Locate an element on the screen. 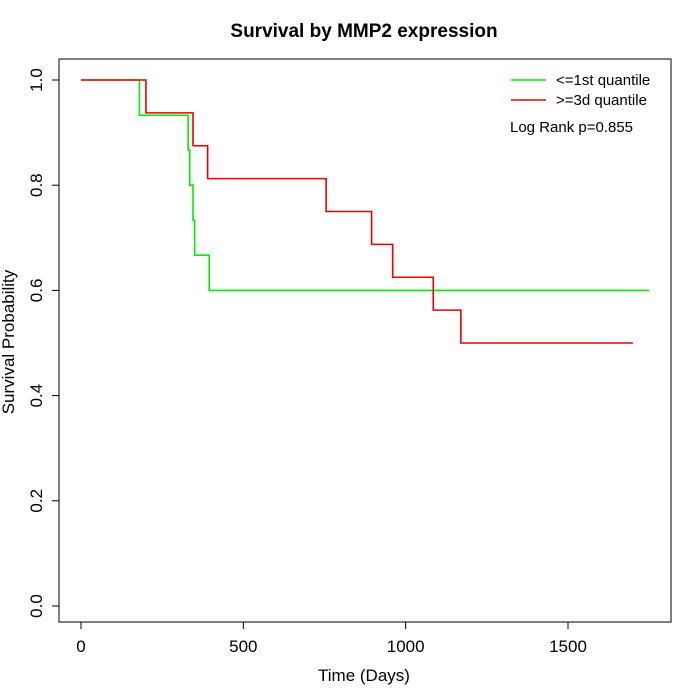  y-tick-label: 0.2 is located at coordinates (36, 501).